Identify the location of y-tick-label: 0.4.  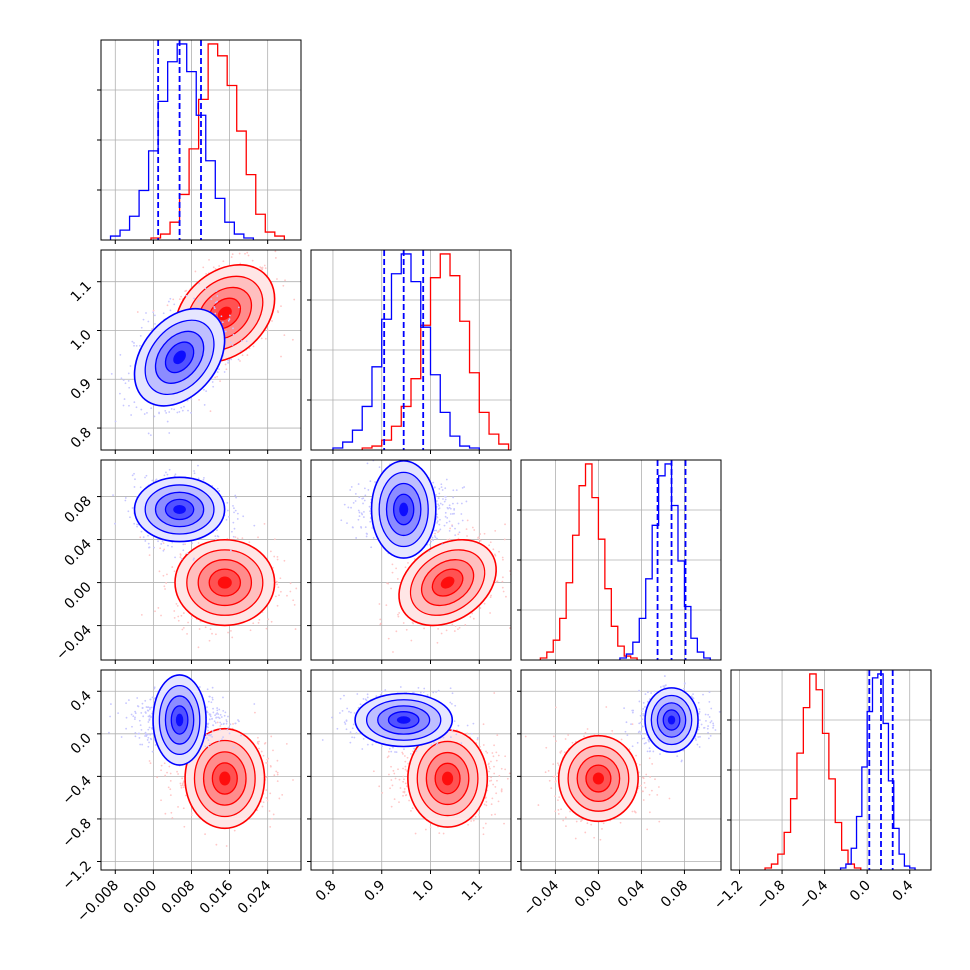
(81, 701).